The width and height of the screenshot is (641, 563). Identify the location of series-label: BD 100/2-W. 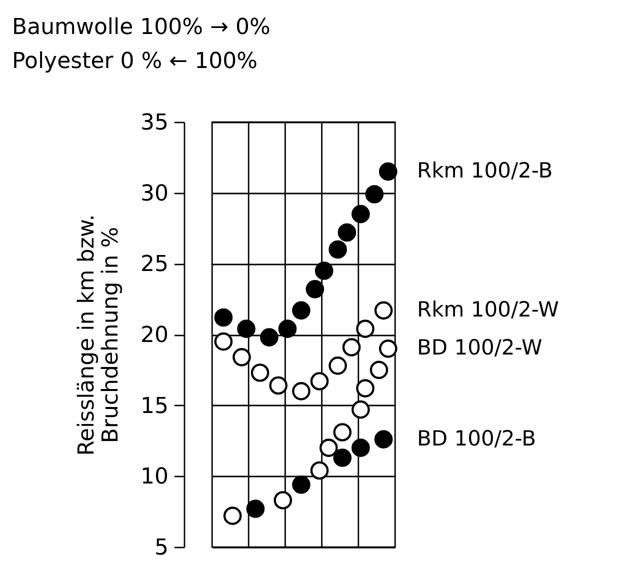
(479, 348).